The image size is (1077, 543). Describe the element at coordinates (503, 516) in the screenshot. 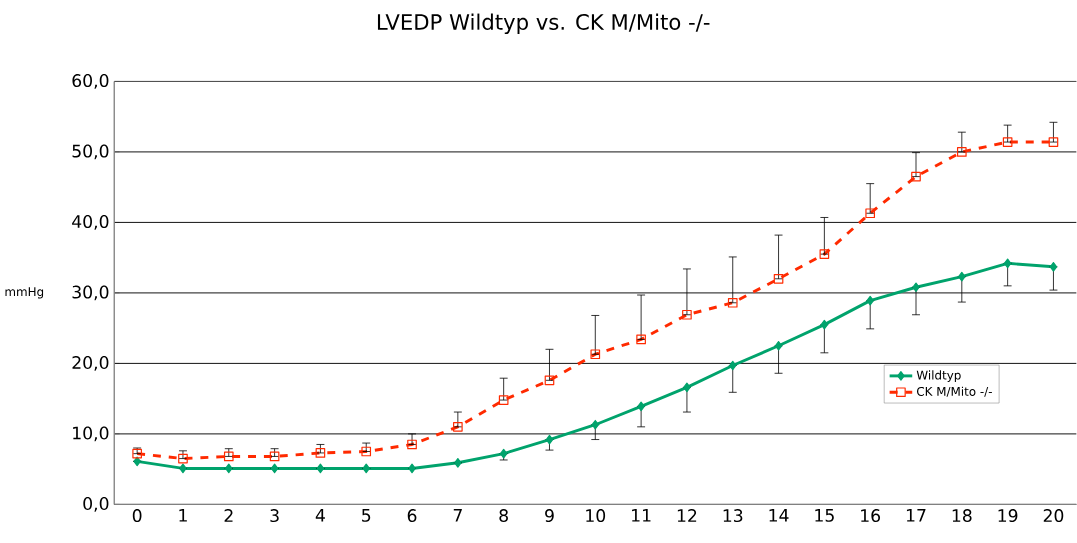

I see `x-tick-label: 8` at that location.